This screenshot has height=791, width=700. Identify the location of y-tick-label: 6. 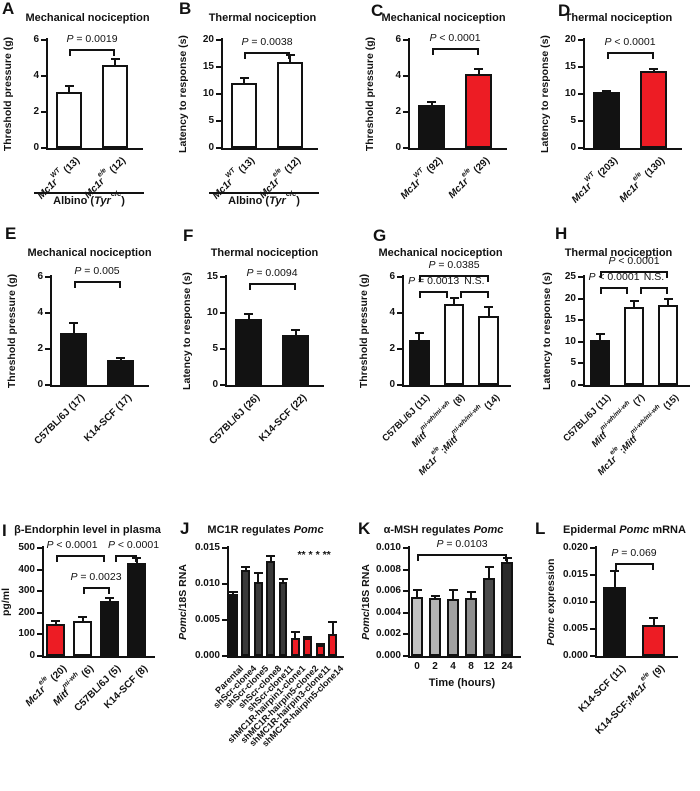
(40, 276).